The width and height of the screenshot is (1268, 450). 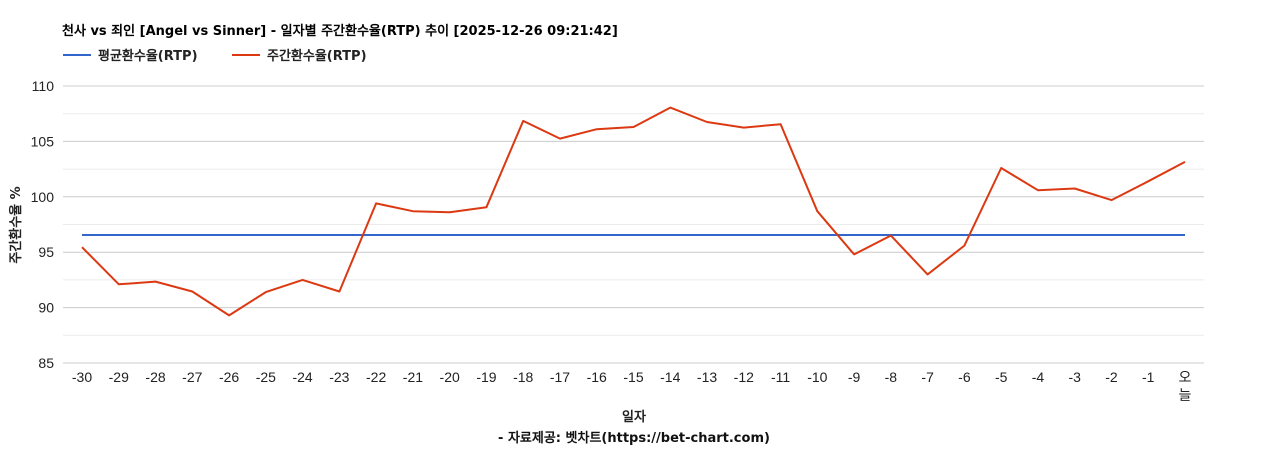 What do you see at coordinates (46, 308) in the screenshot?
I see `y-tick-label: 90` at bounding box center [46, 308].